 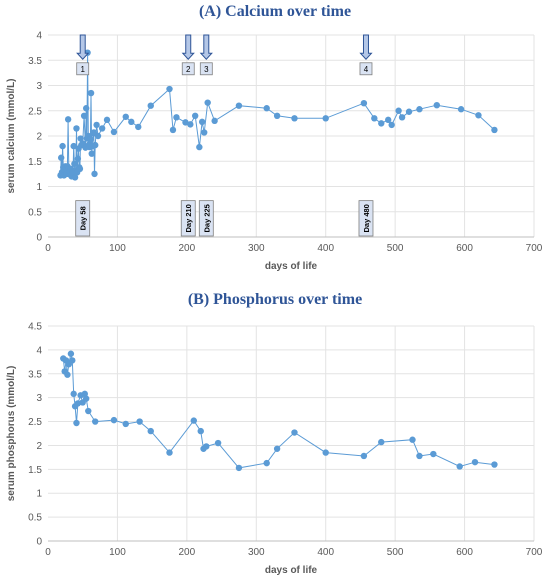 I want to click on marker-day-label: Day 480, so click(x=366, y=218).